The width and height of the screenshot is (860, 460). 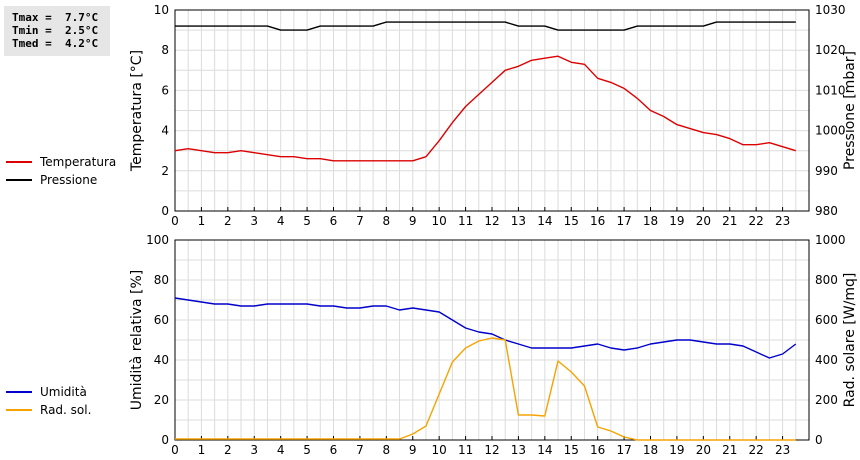 What do you see at coordinates (826, 360) in the screenshot?
I see `y2-tick-label: 400` at bounding box center [826, 360].